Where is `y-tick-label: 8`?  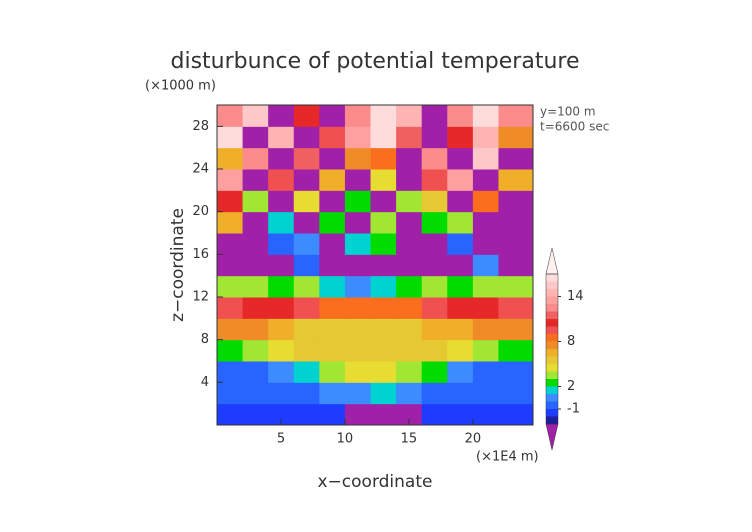 y-tick-label: 8 is located at coordinates (205, 339).